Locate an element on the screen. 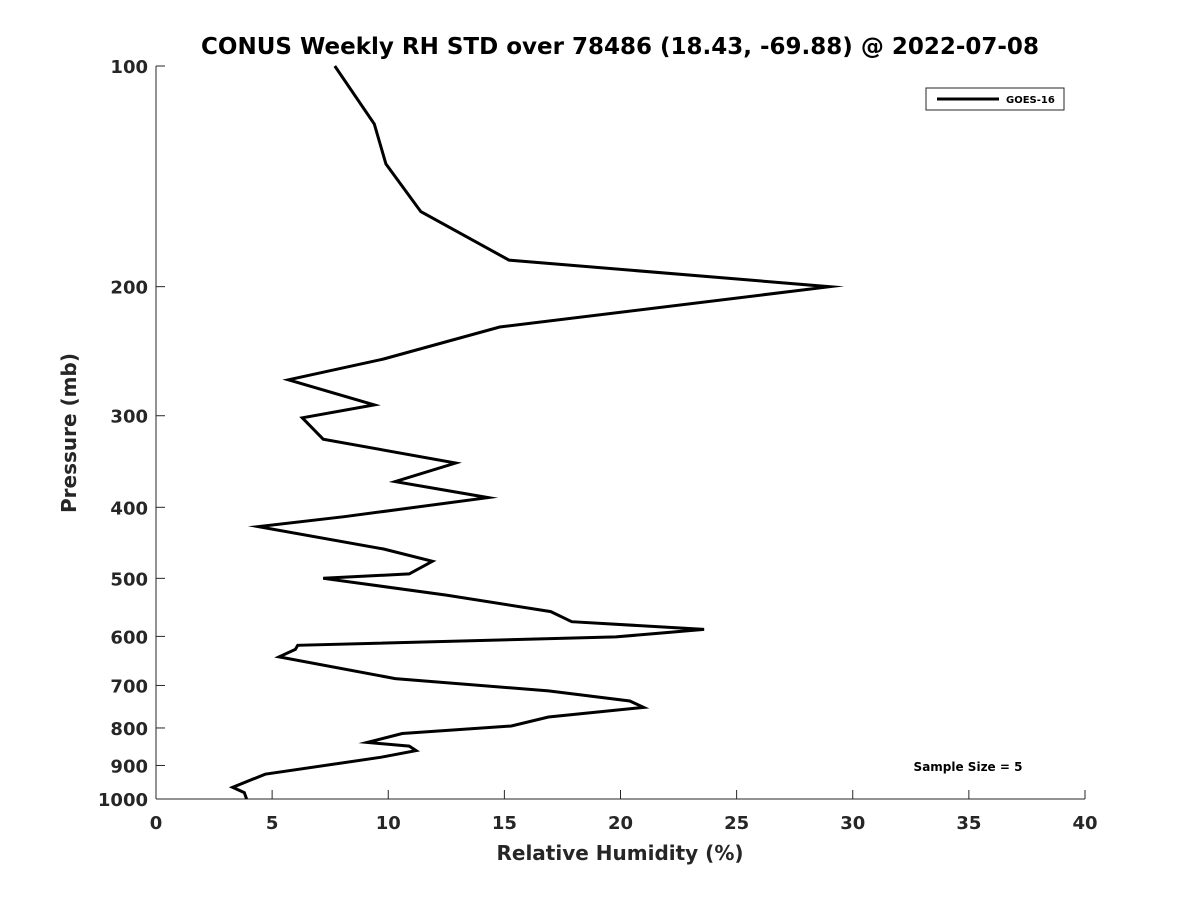 The width and height of the screenshot is (1200, 900). y-tick-label: 100 is located at coordinates (129, 67).